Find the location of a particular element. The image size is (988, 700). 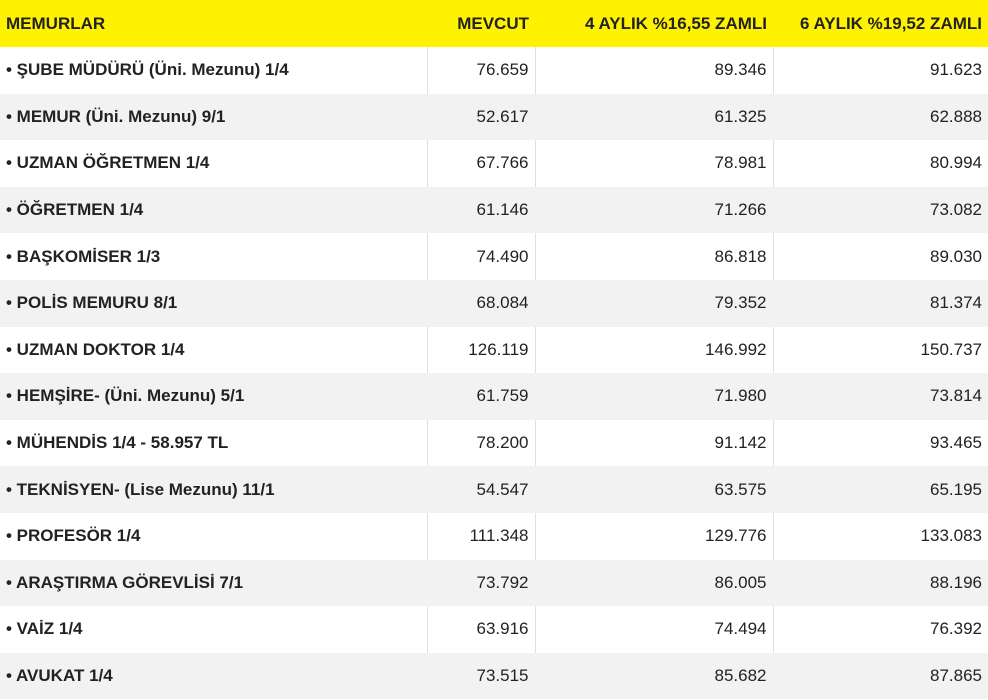

amount-cell: 129.776 is located at coordinates (653, 536).